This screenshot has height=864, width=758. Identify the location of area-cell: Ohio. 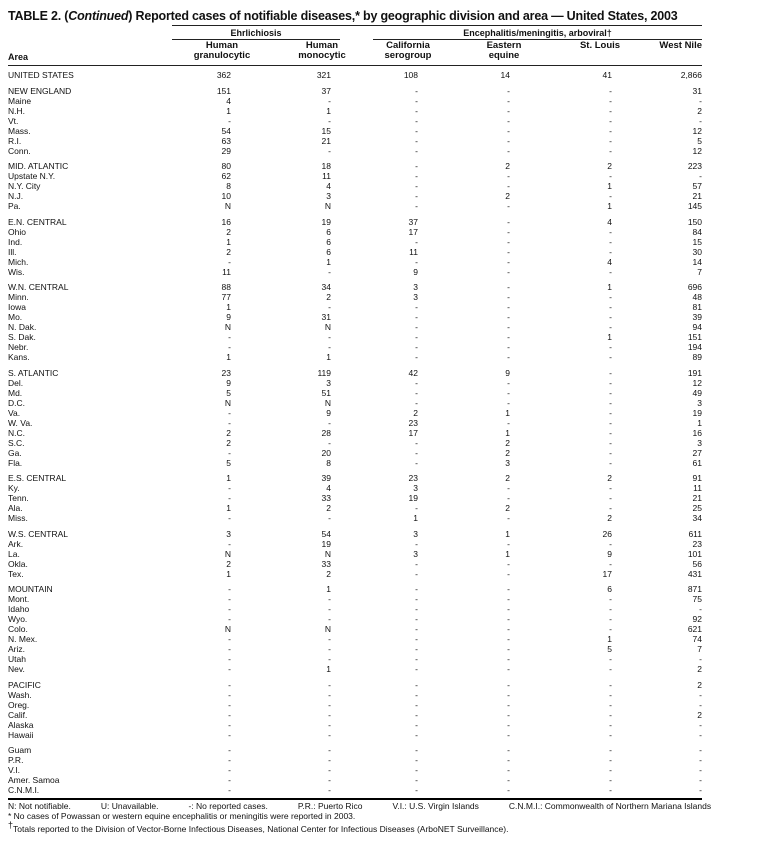
(17, 231).